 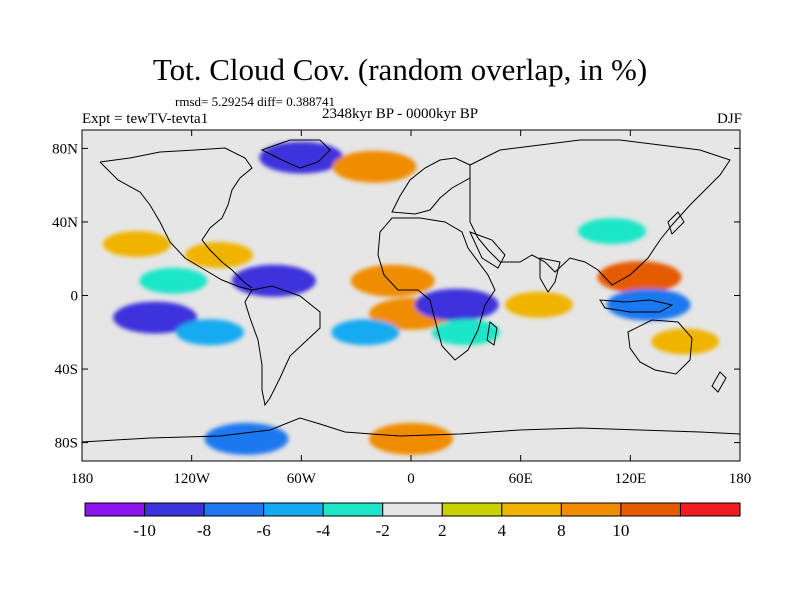 What do you see at coordinates (411, 479) in the screenshot?
I see `lon-tick-label: 0` at bounding box center [411, 479].